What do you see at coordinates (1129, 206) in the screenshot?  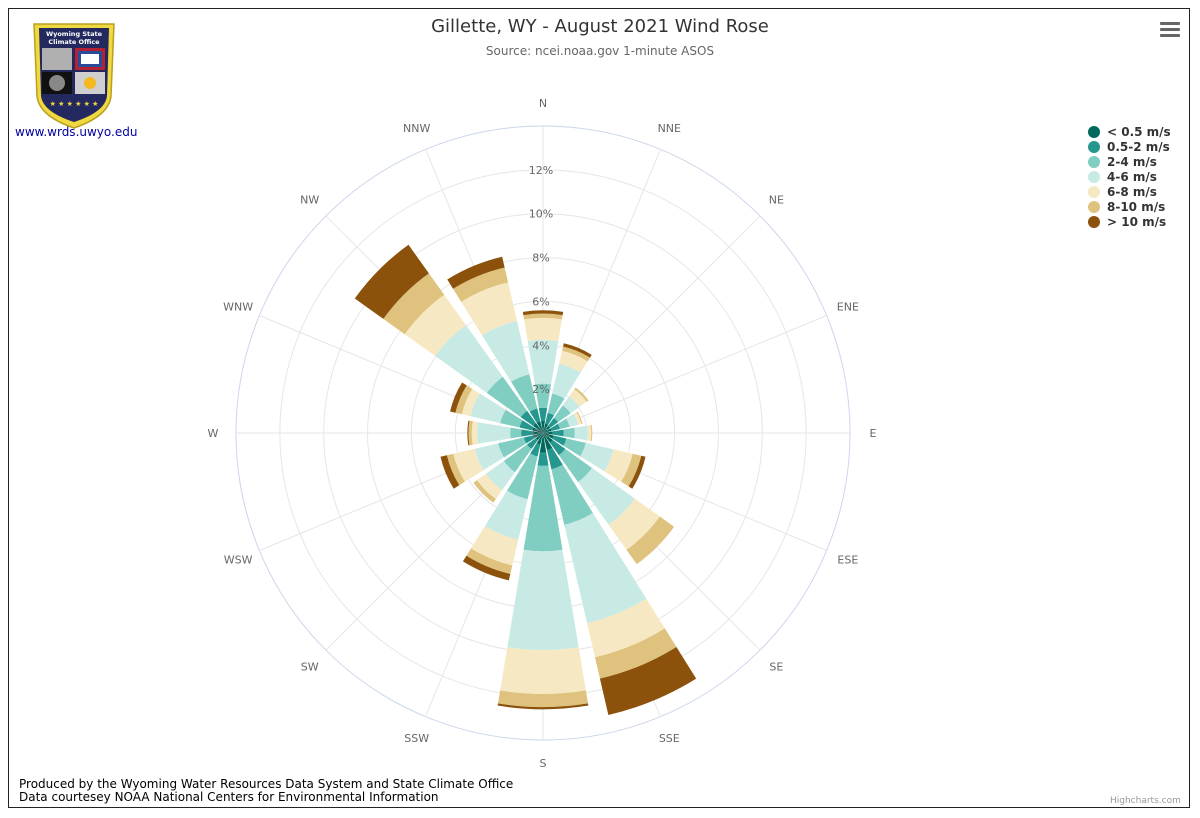 I see `legend-item: 8-10 m/s` at bounding box center [1129, 206].